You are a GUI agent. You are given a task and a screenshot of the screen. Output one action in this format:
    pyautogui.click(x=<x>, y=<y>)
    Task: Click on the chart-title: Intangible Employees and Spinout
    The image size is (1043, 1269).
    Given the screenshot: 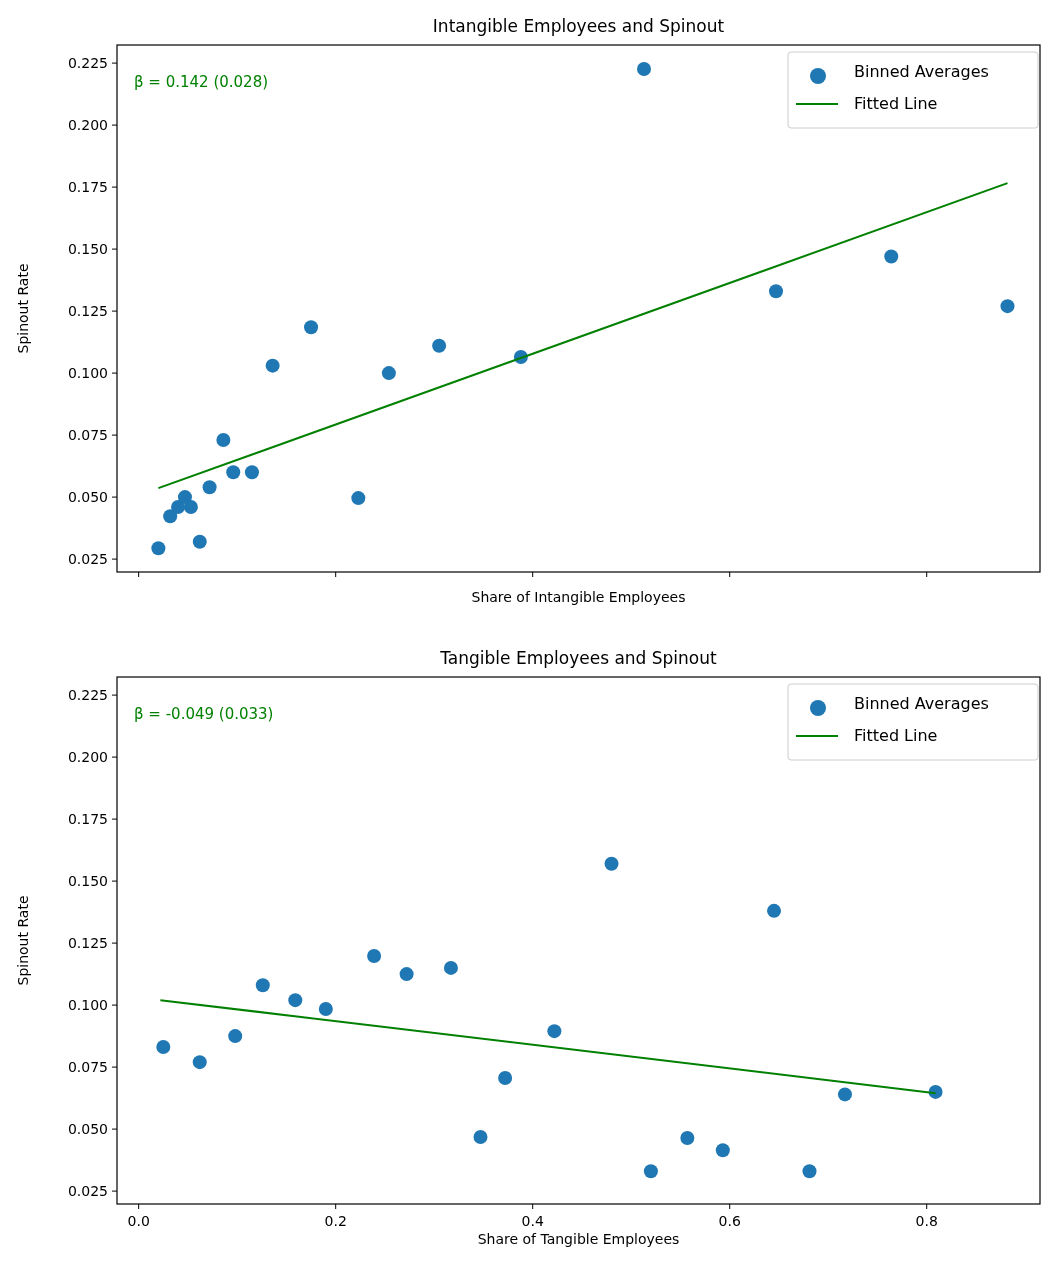 What is the action you would take?
    pyautogui.click(x=578, y=26)
    